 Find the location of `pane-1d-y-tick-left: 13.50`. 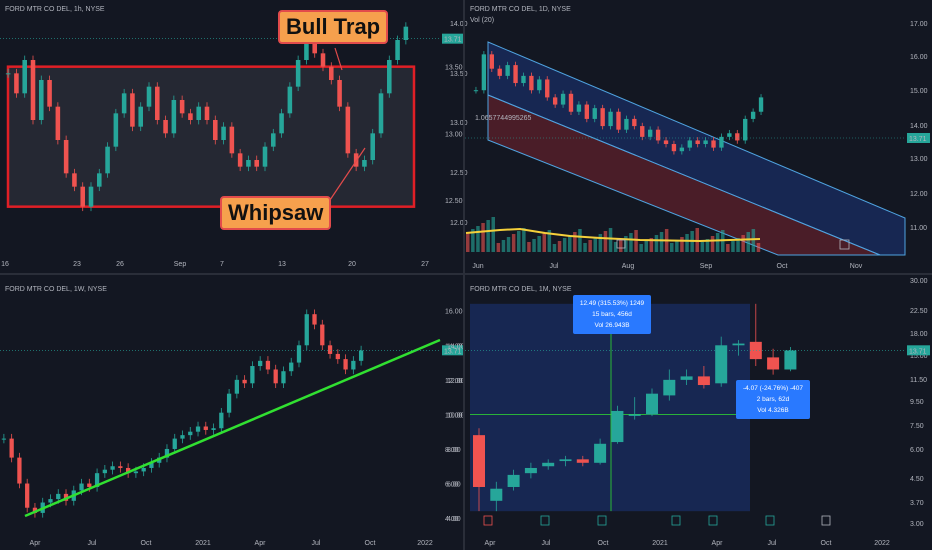

pane-1d-y-tick-left: 13.50 is located at coordinates (459, 74).